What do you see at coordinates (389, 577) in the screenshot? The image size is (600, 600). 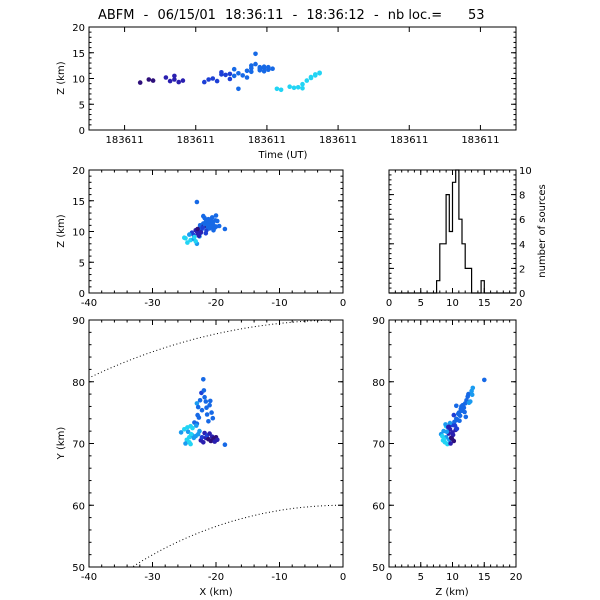 I see `z_vs_y-xtick-label: 0` at bounding box center [389, 577].